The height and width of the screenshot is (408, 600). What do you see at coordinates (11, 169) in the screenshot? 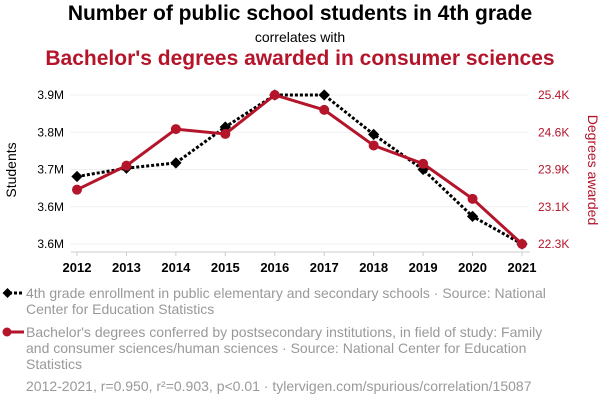
I see `y-axis-label-left: Students` at bounding box center [11, 169].